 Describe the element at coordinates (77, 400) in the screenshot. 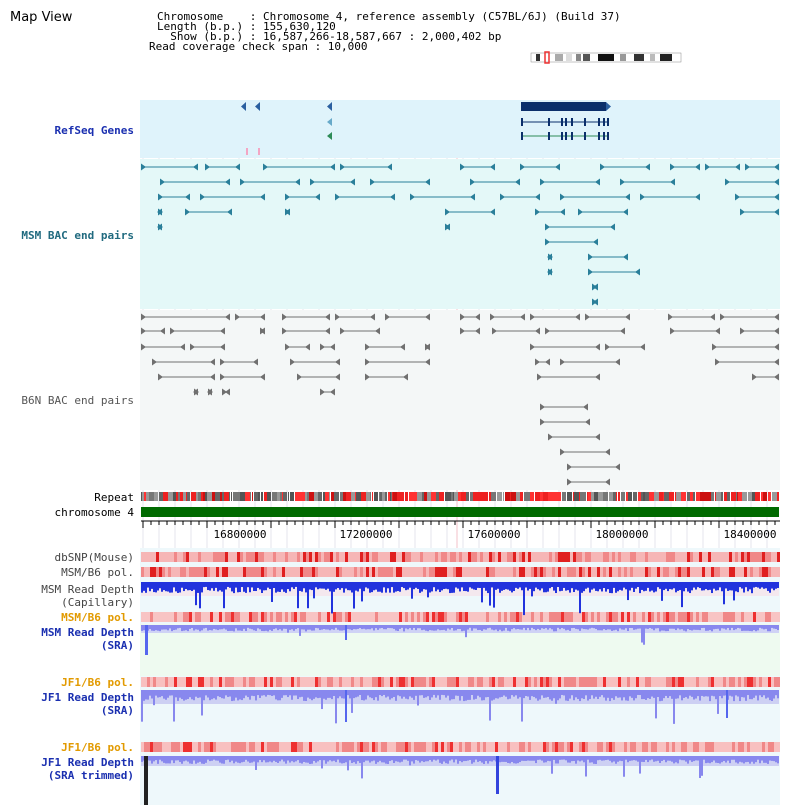

I see `b6n-bac-label: B6N BAC end pairs` at that location.